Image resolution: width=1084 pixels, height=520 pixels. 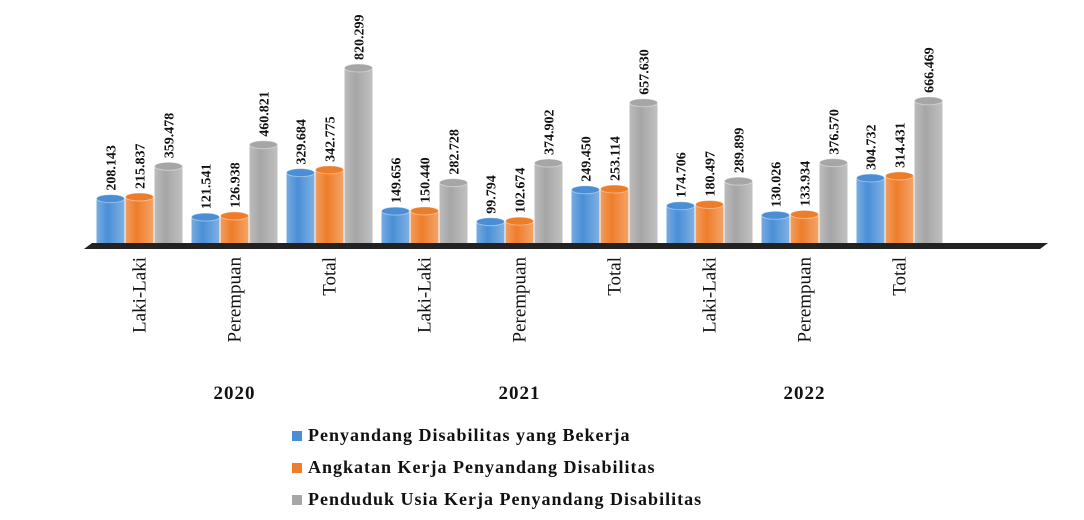 What do you see at coordinates (236, 185) in the screenshot?
I see `value-label: 126.938` at bounding box center [236, 185].